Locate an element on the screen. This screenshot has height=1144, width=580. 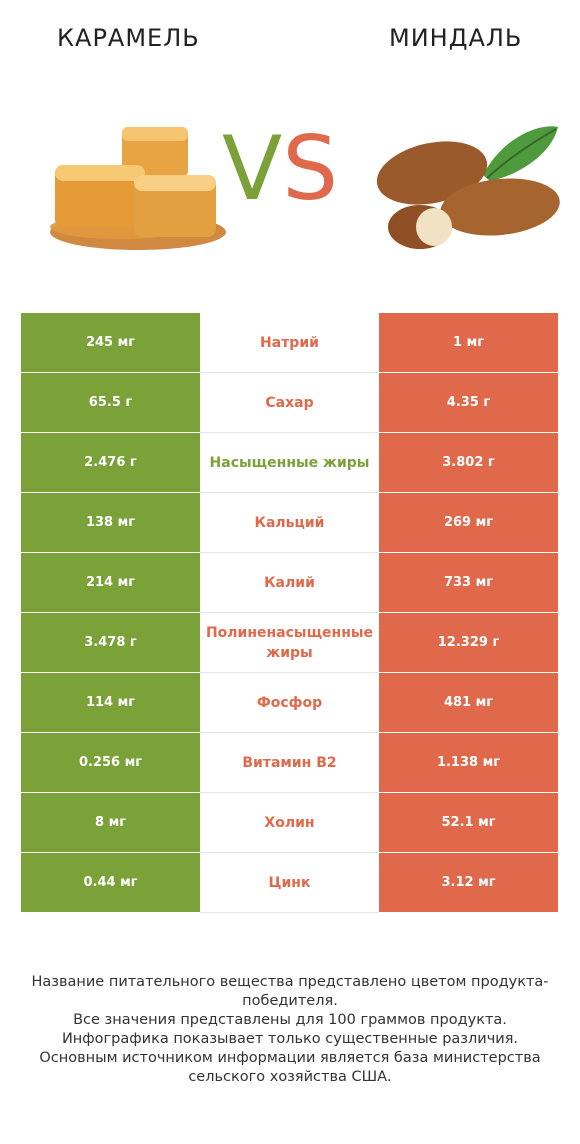
nutrient-name: Фосфор is located at coordinates (289, 703).